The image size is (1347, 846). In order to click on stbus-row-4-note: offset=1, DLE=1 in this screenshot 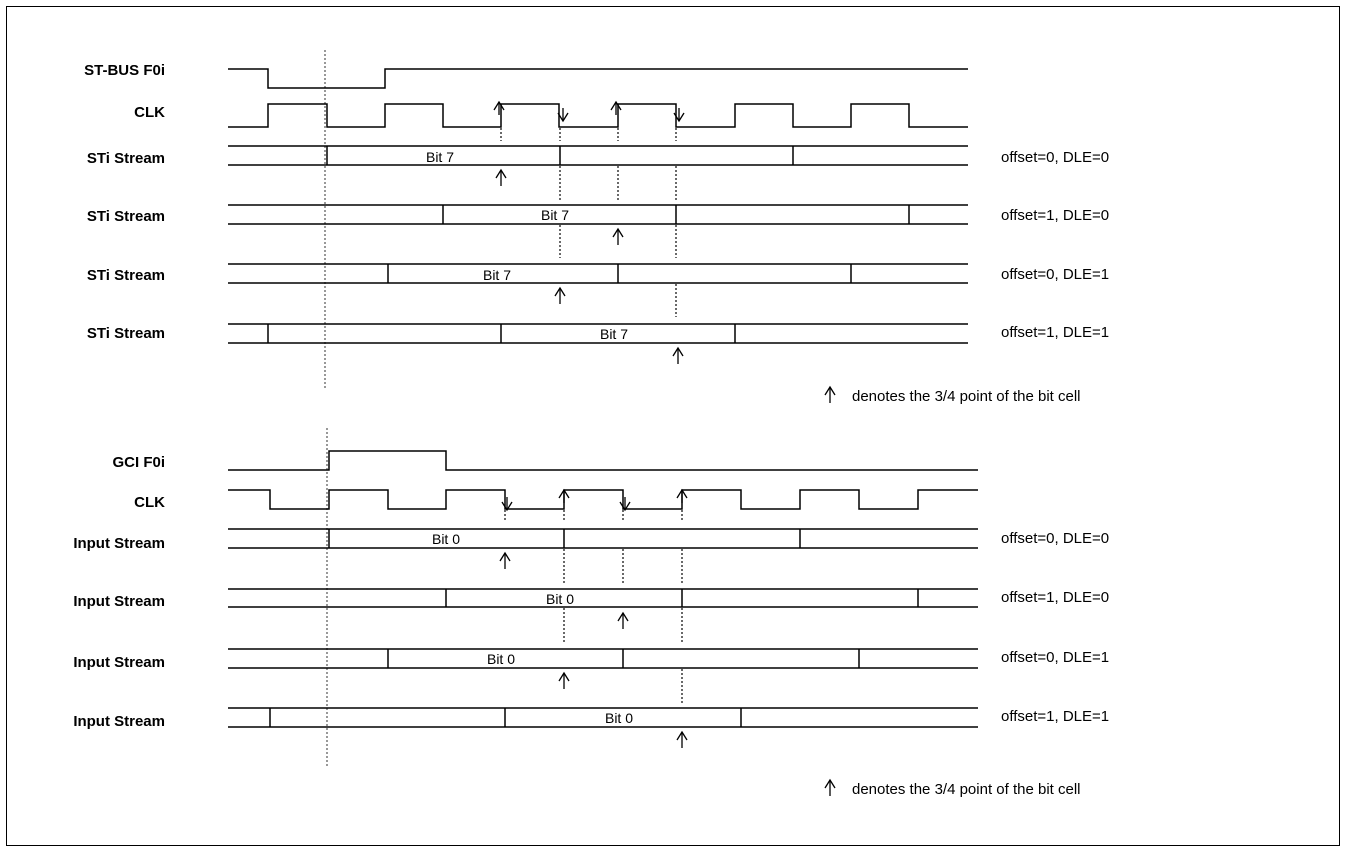, I will do `click(1055, 332)`.